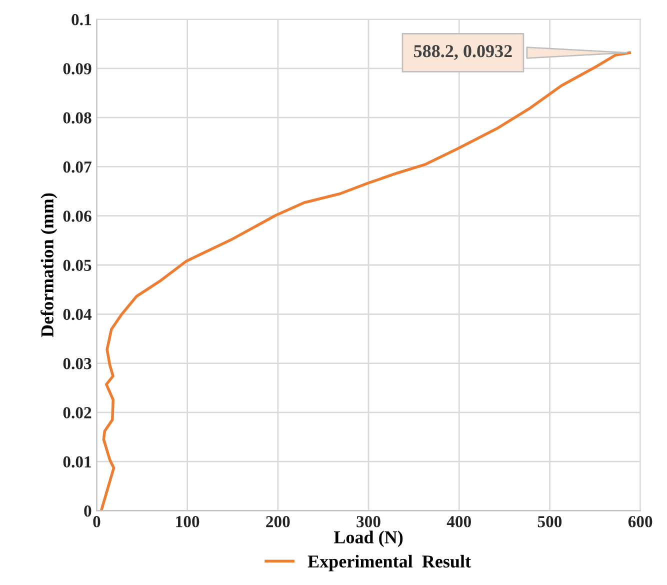 The width and height of the screenshot is (667, 585). Describe the element at coordinates (81, 20) in the screenshot. I see `y-tick-label: 0.1` at that location.